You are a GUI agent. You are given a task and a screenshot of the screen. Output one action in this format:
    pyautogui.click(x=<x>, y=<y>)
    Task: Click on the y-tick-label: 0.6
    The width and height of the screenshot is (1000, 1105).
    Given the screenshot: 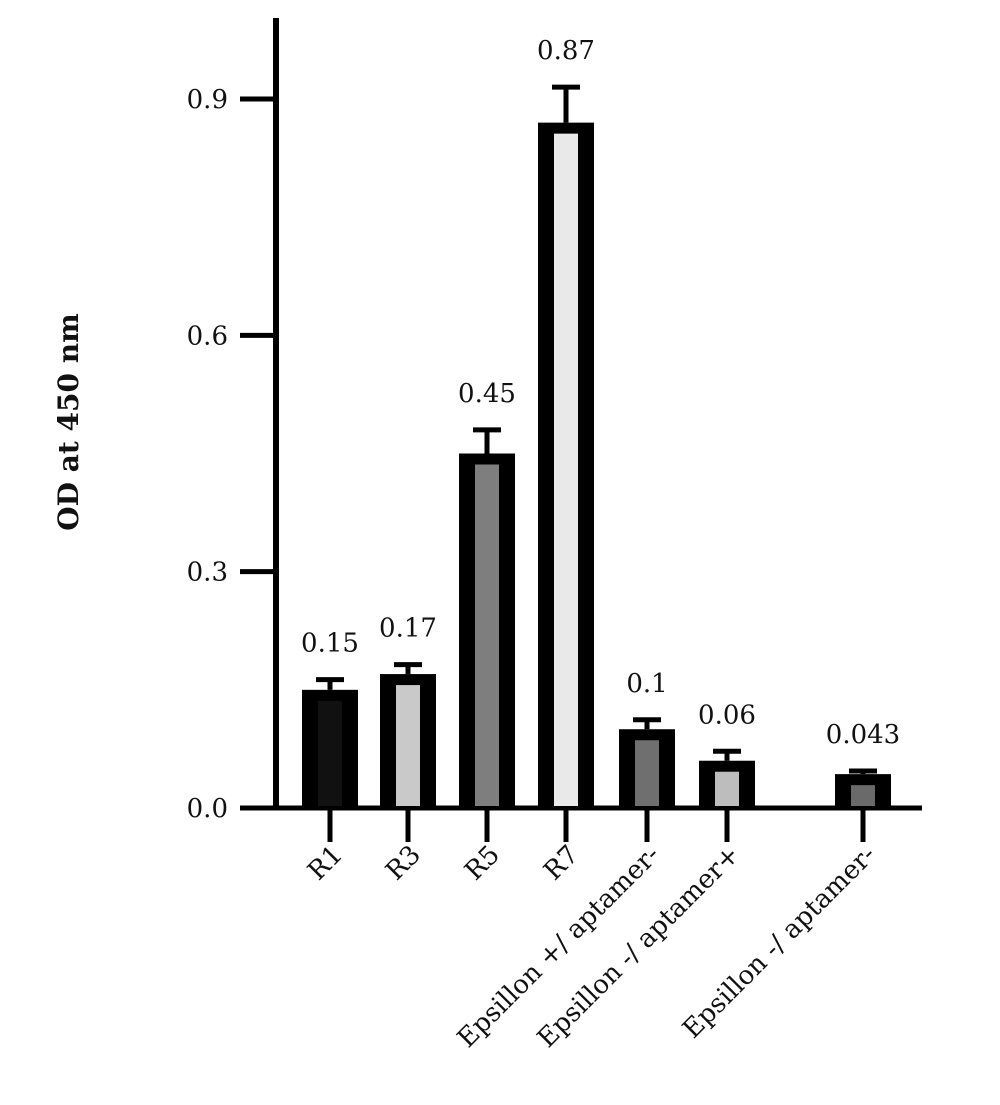 What is the action you would take?
    pyautogui.click(x=207, y=336)
    